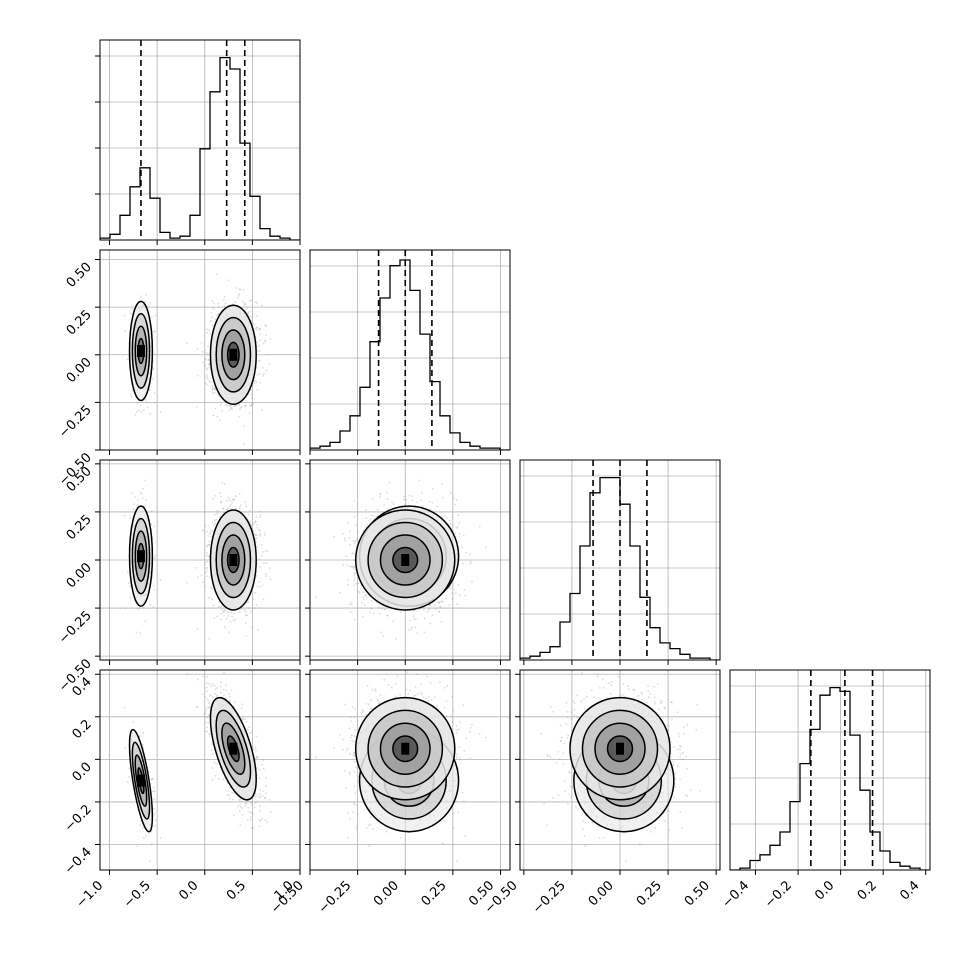 This screenshot has height=970, width=970. Describe the element at coordinates (178, 577) in the screenshot. I see `panel-3-1: −0.50−0.250.000.250.50` at that location.